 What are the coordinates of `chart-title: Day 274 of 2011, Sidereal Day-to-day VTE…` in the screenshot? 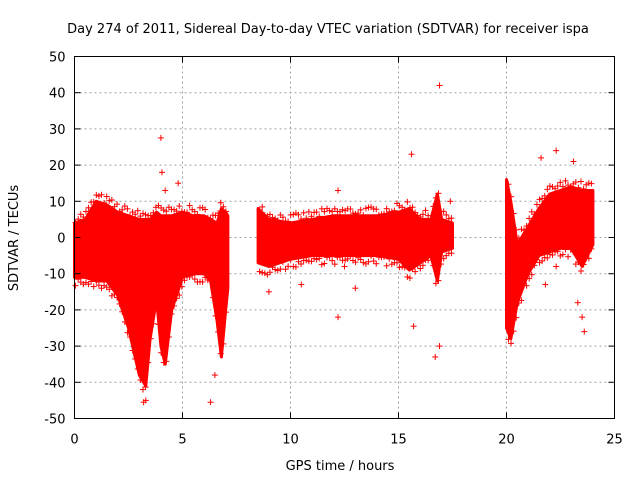 It's located at (328, 29).